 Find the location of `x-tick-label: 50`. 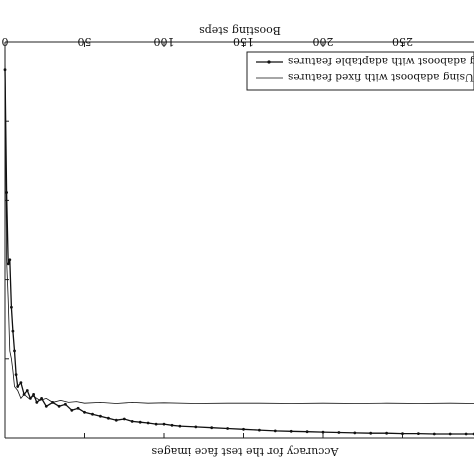

x-tick-label: 50 is located at coordinates (85, 41).